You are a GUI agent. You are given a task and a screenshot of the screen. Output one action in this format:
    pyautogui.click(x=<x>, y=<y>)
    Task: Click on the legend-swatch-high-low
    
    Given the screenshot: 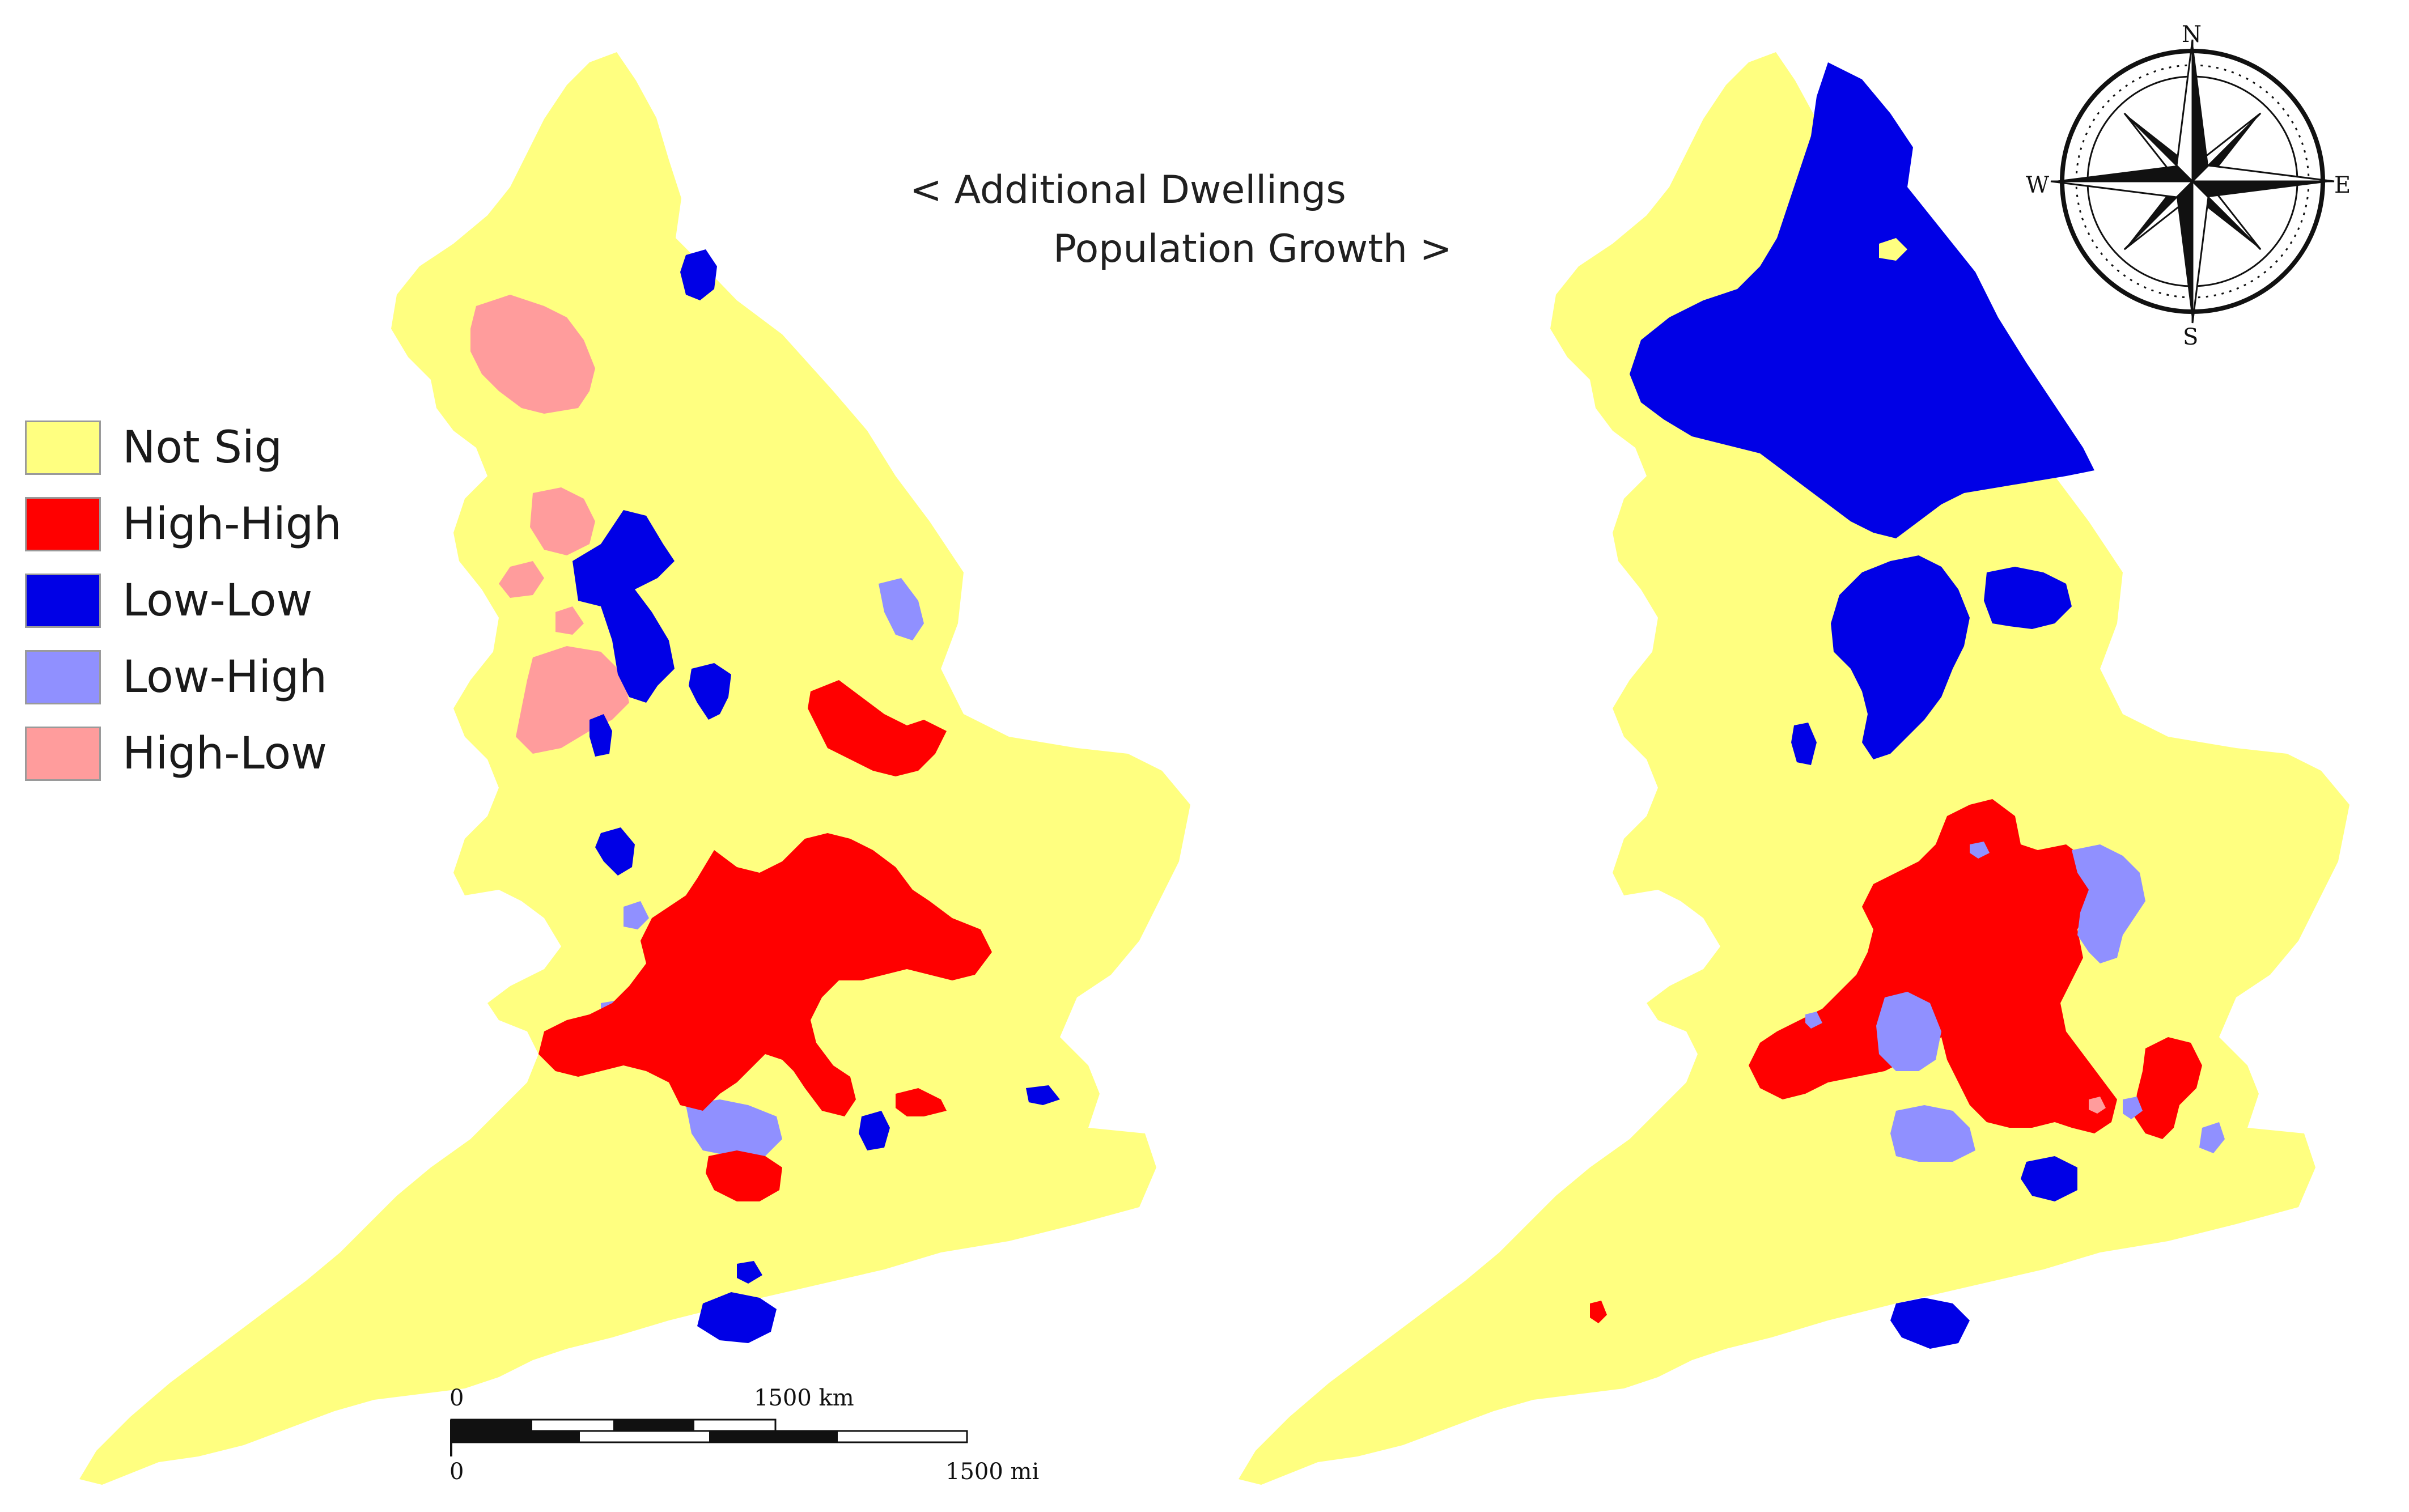 What is the action you would take?
    pyautogui.click(x=63, y=754)
    